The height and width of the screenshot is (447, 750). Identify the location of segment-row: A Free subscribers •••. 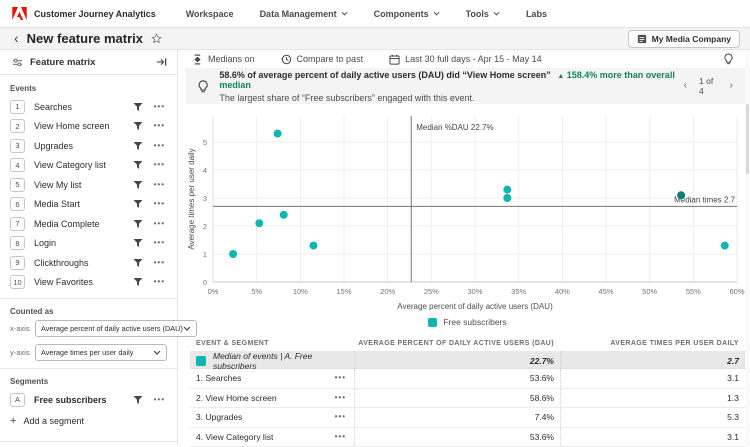
(88, 400).